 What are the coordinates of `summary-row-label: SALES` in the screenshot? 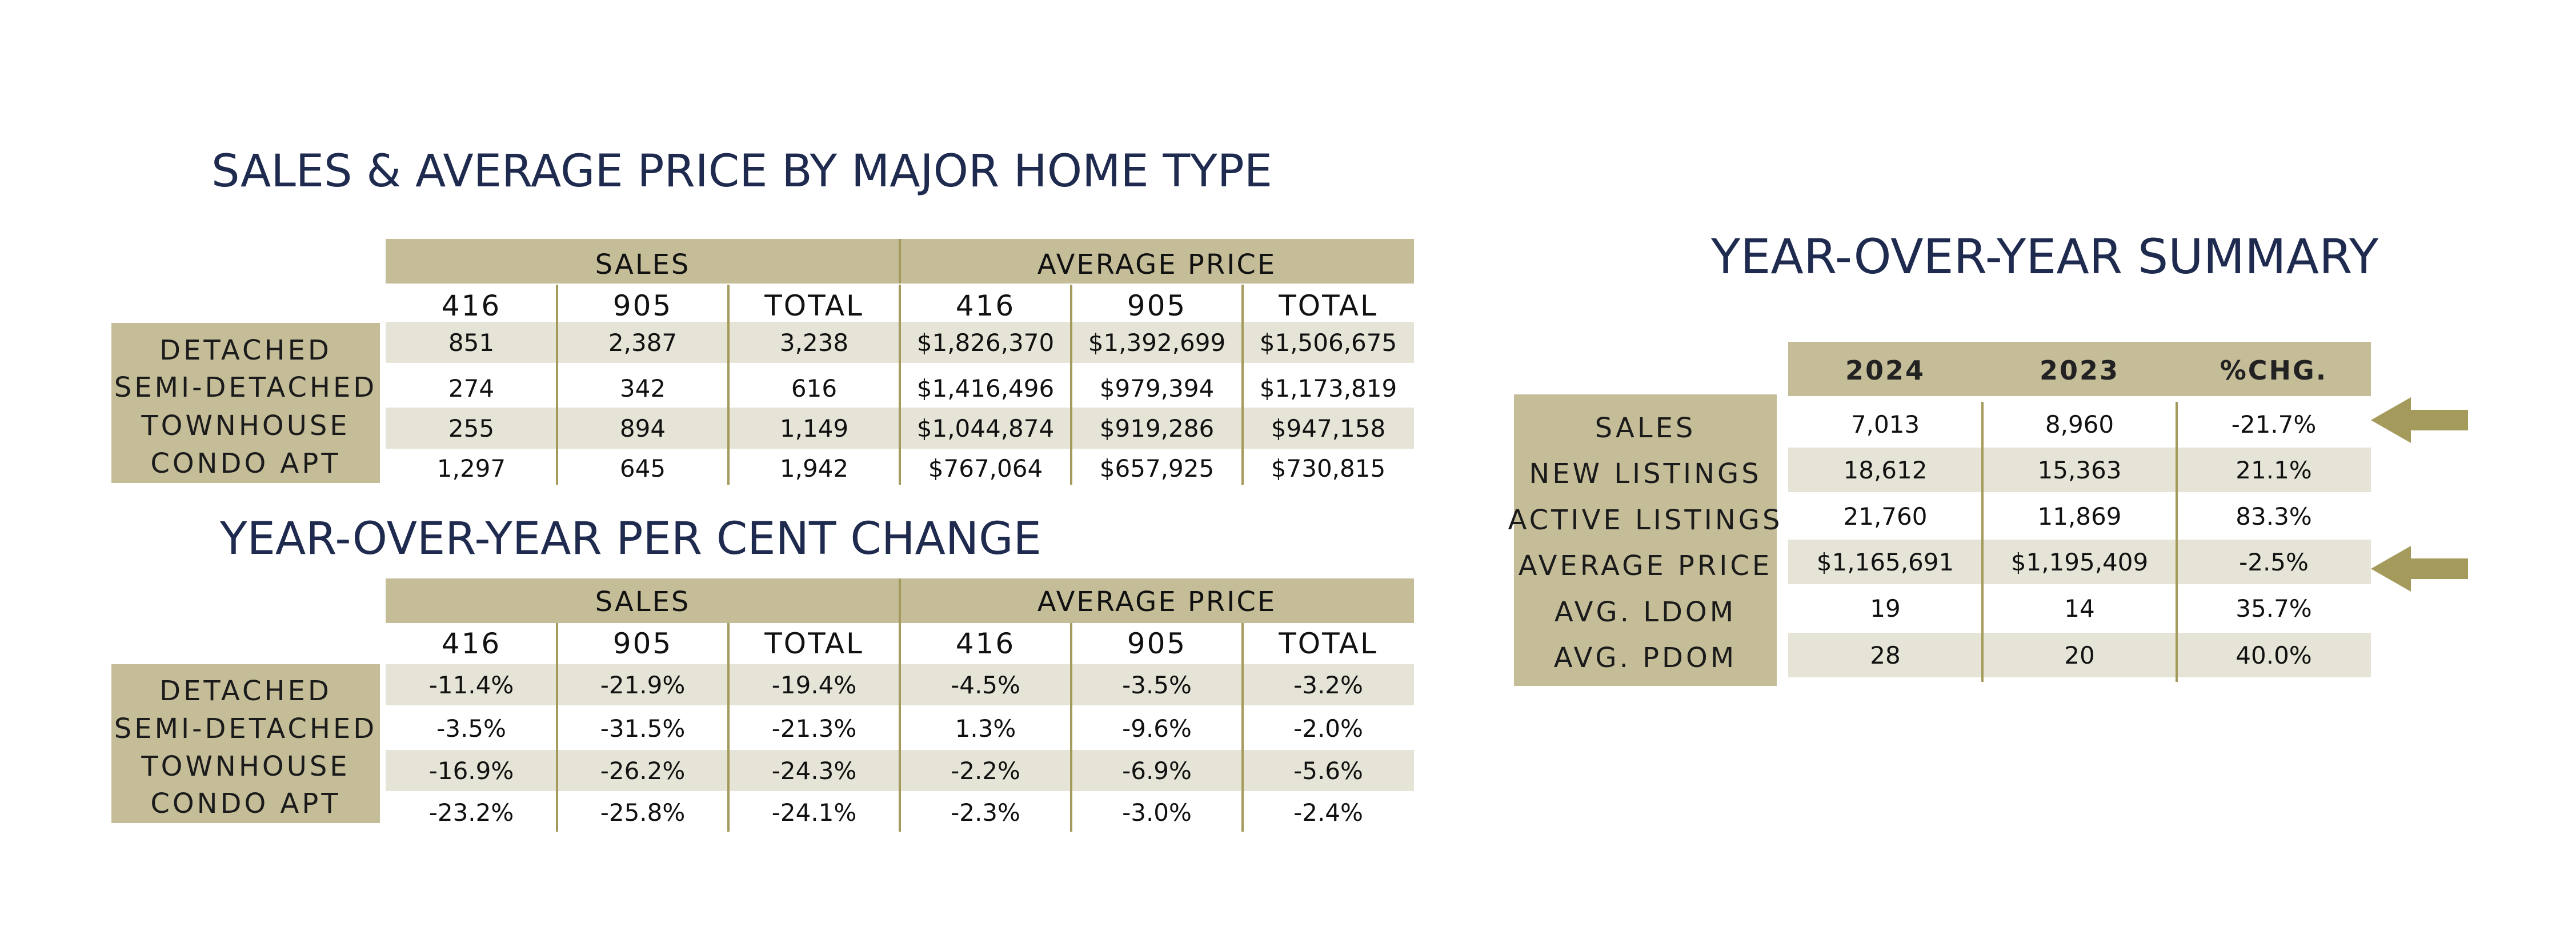 It's located at (1645, 428).